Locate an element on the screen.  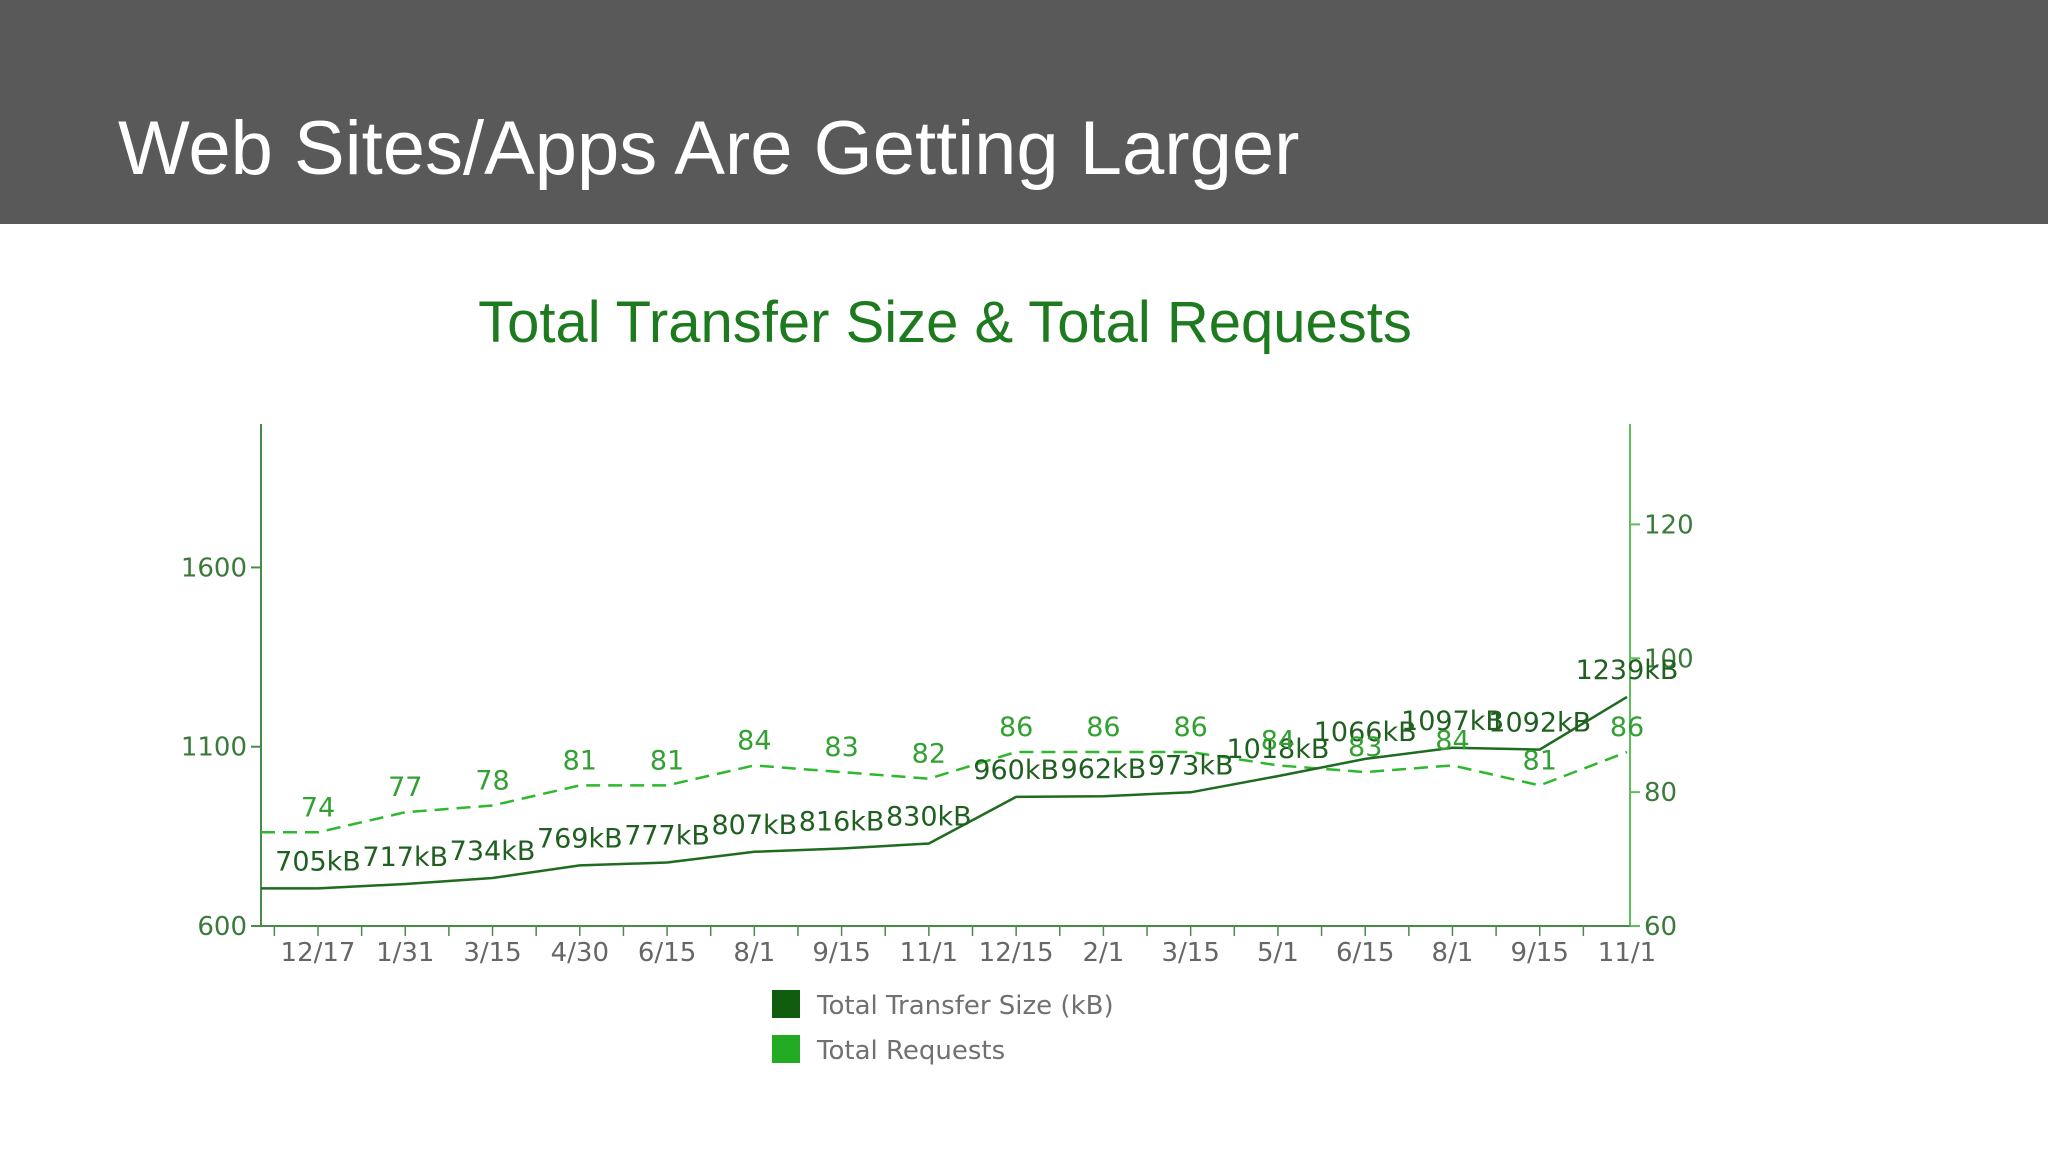
size-data-label: 777kB is located at coordinates (667, 836).